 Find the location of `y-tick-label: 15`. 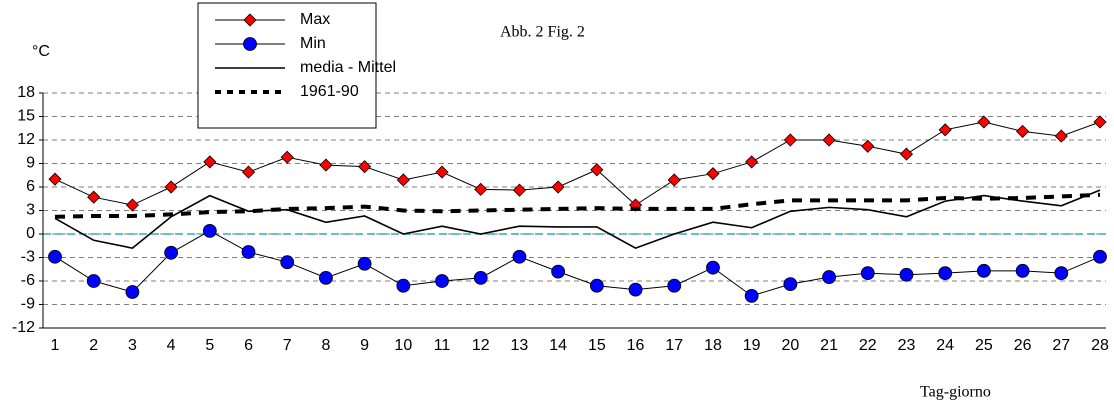

y-tick-label: 15 is located at coordinates (26, 116).